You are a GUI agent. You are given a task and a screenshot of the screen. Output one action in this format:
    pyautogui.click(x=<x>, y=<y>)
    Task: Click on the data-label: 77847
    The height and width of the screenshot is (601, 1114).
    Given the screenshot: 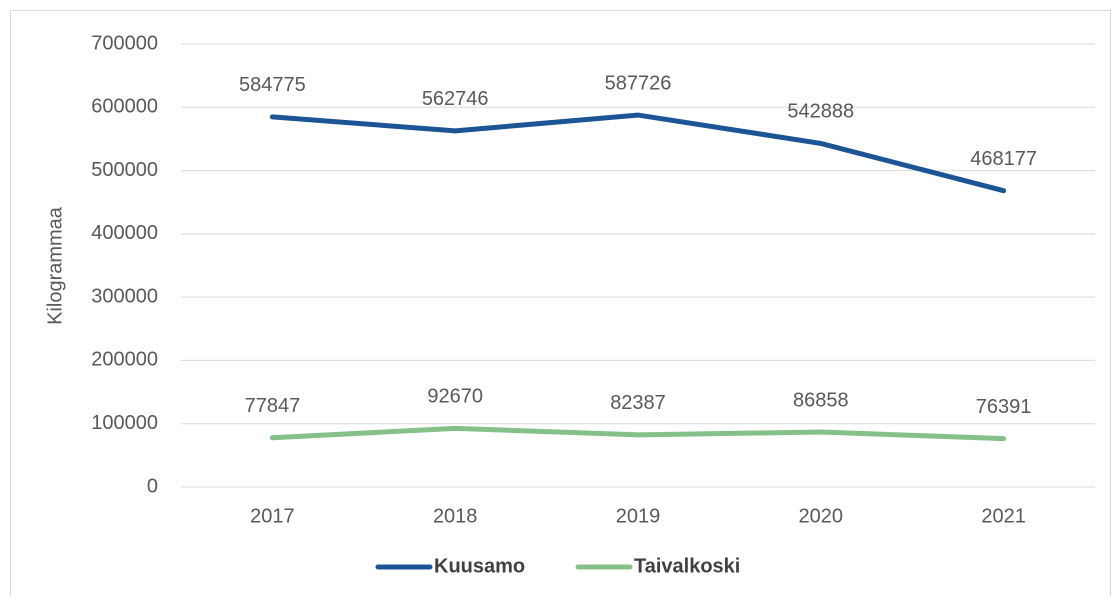 What is the action you would take?
    pyautogui.click(x=273, y=406)
    